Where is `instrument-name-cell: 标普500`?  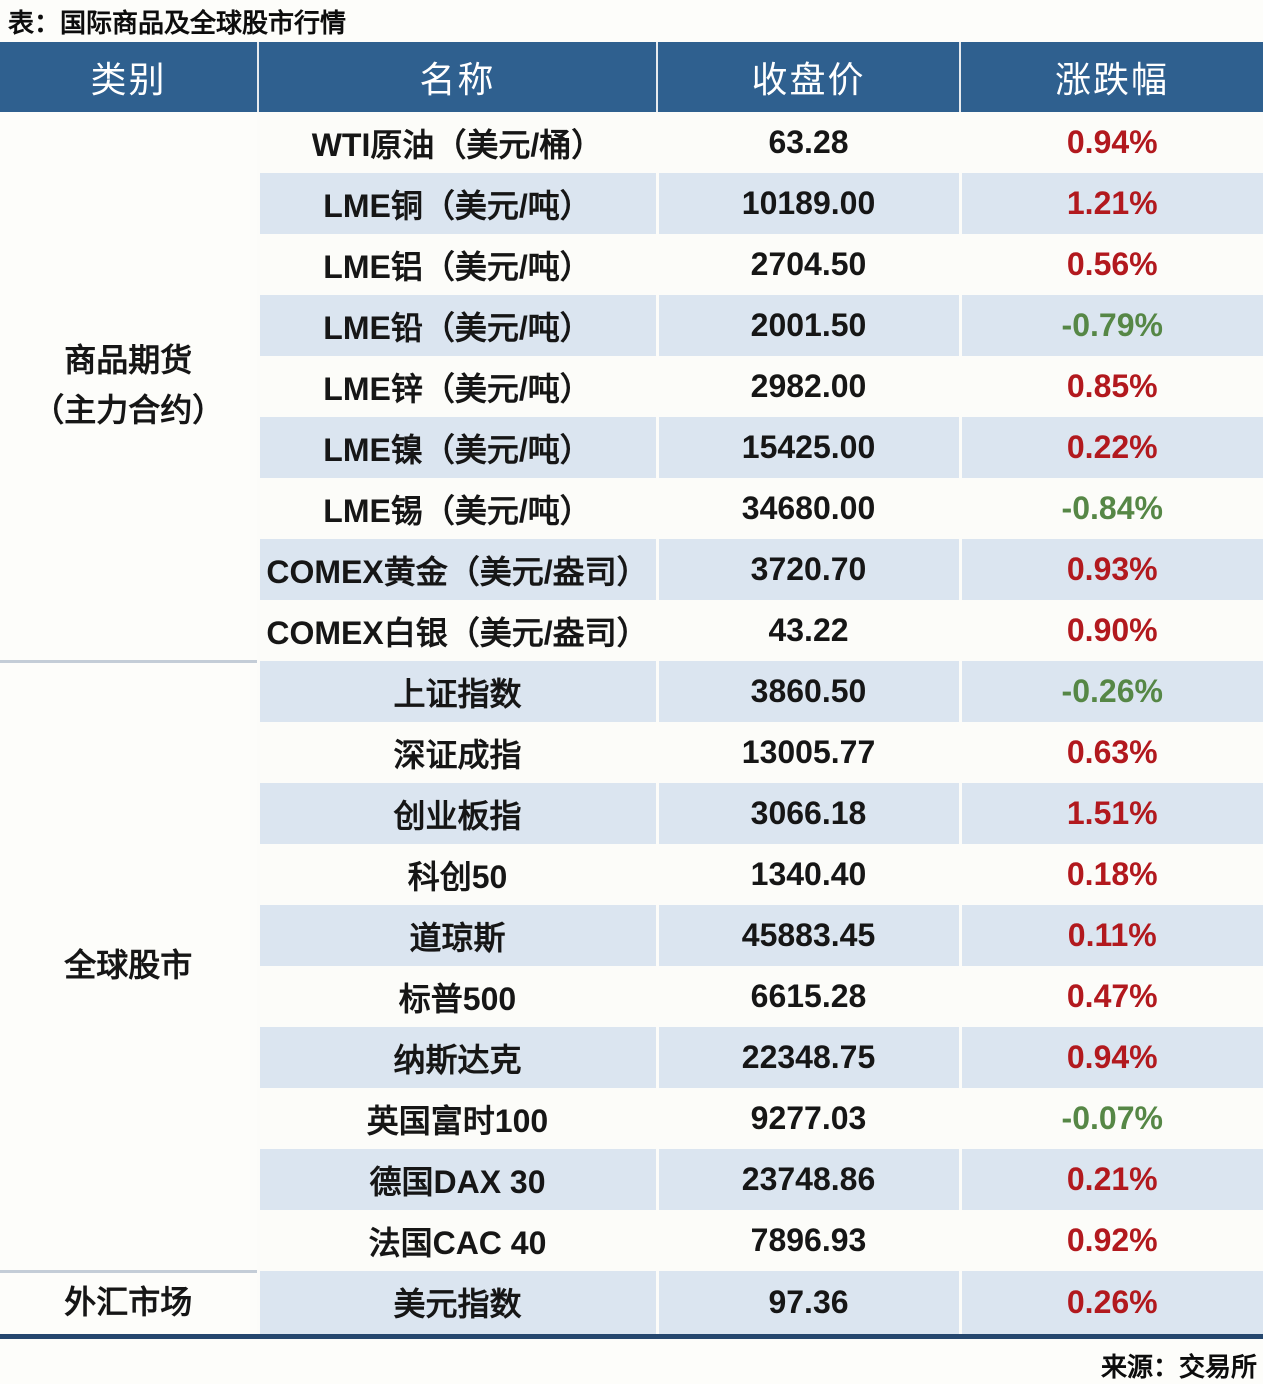 instrument-name-cell: 标普500 is located at coordinates (456, 996).